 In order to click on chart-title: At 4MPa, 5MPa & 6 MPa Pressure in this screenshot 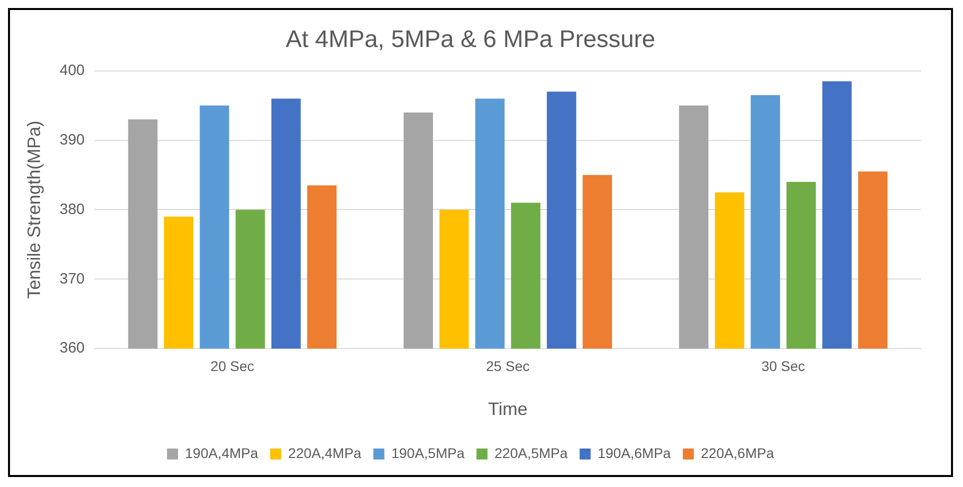, I will do `click(471, 40)`.